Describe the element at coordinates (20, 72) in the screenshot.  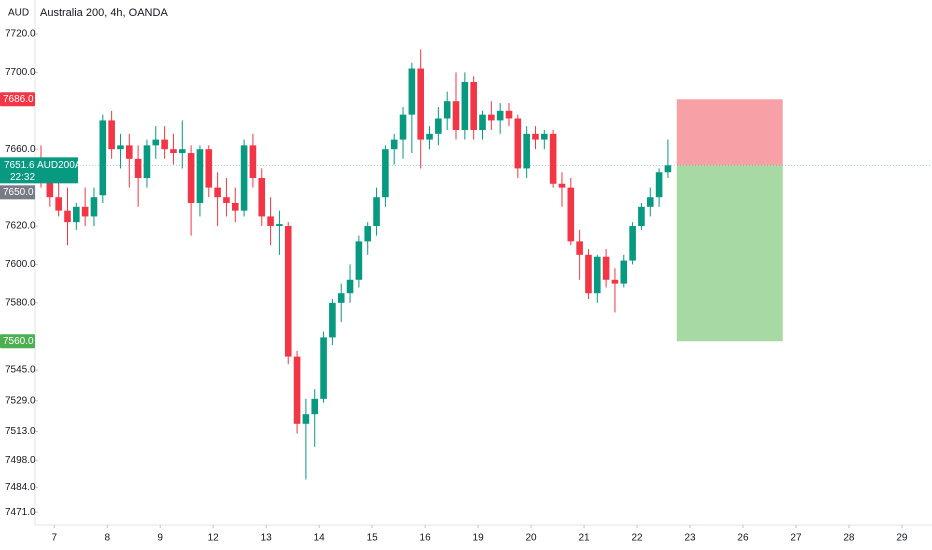
I see `y-tick-label: 7700.0` at that location.